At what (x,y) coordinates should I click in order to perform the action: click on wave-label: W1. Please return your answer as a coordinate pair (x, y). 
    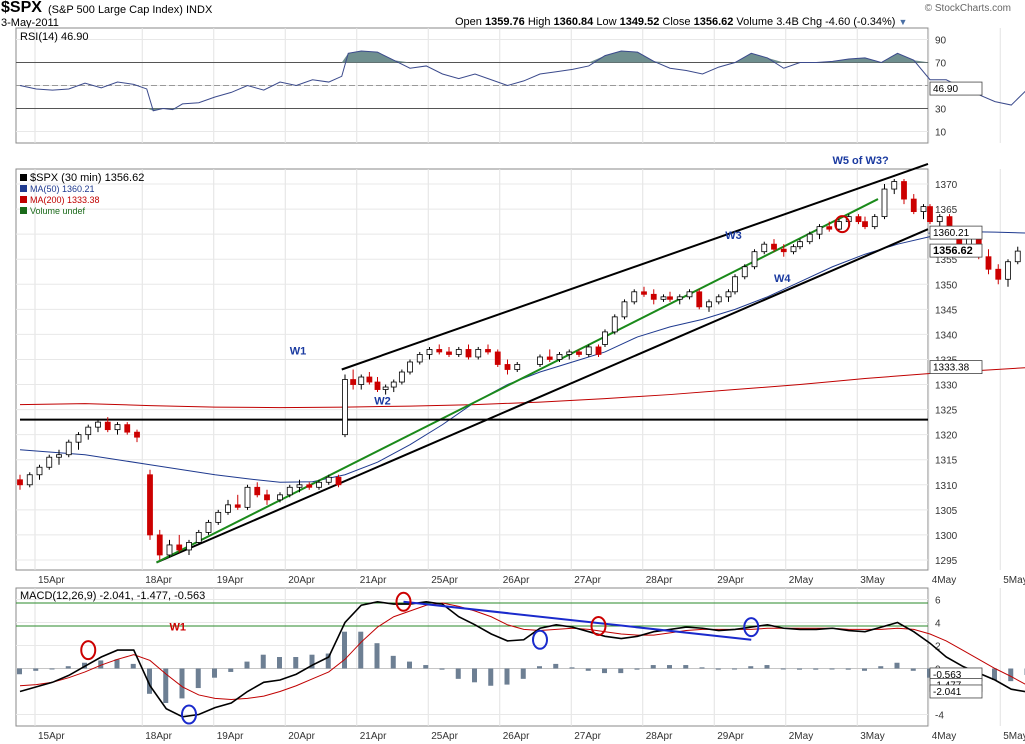
    Looking at the image, I should click on (298, 351).